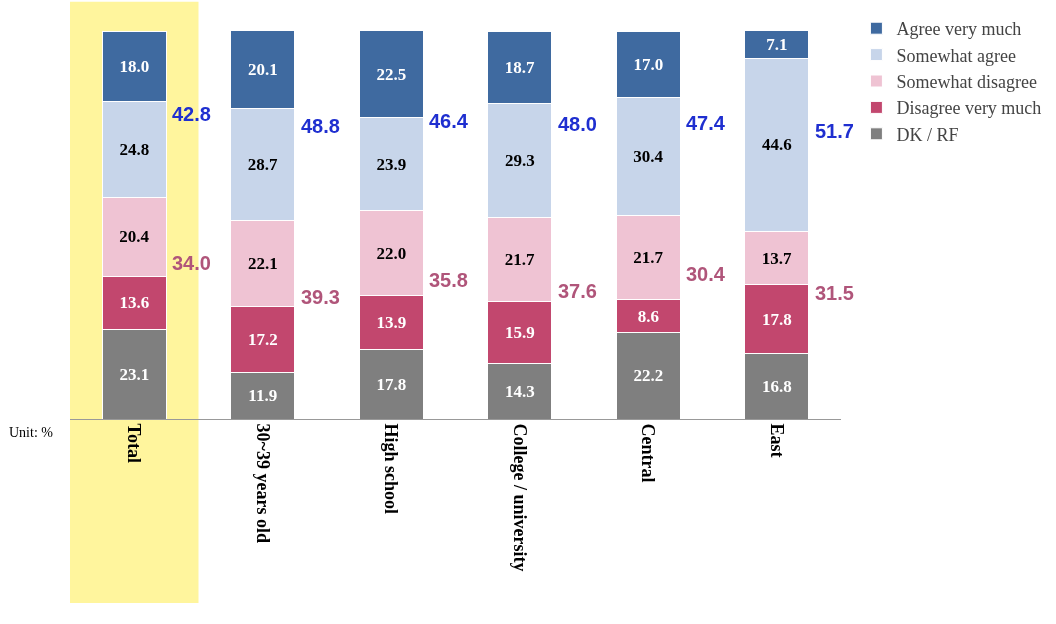  Describe the element at coordinates (448, 280) in the screenshot. I see `annotation: 35.8` at that location.